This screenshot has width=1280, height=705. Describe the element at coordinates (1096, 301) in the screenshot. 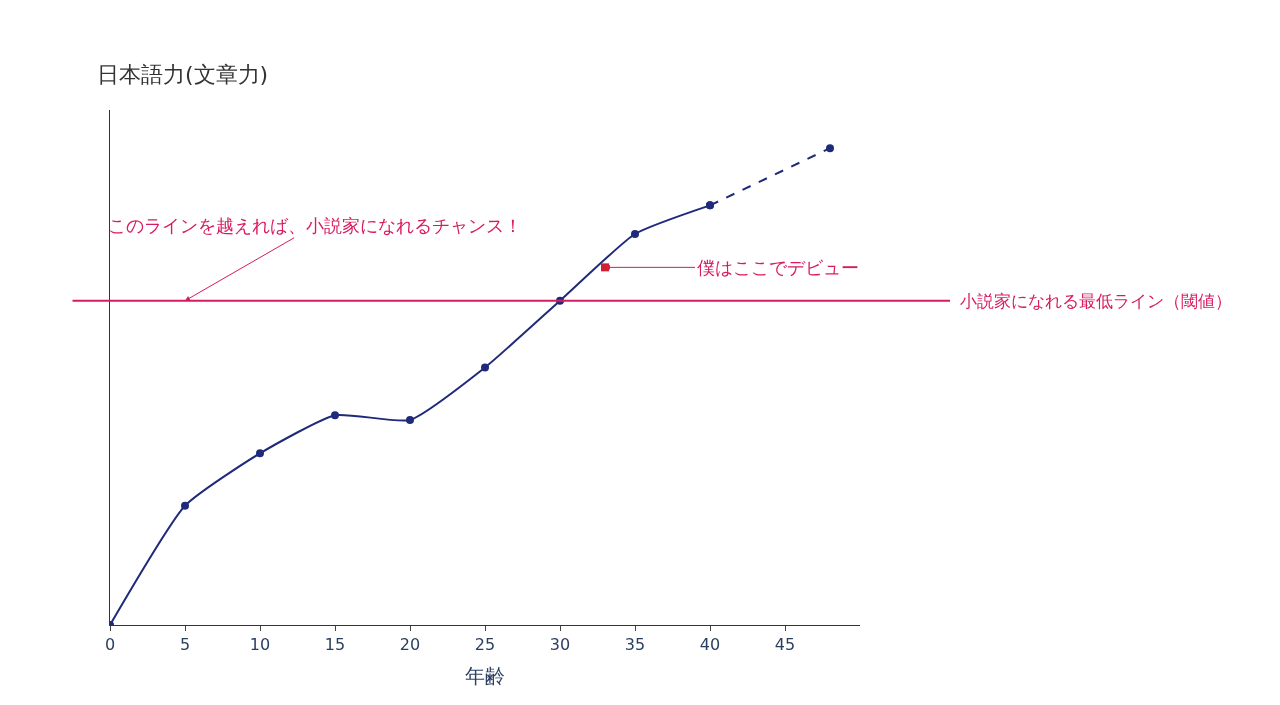

I see `ref-line-label: 小説家になれる最低ライン（閾値）` at that location.